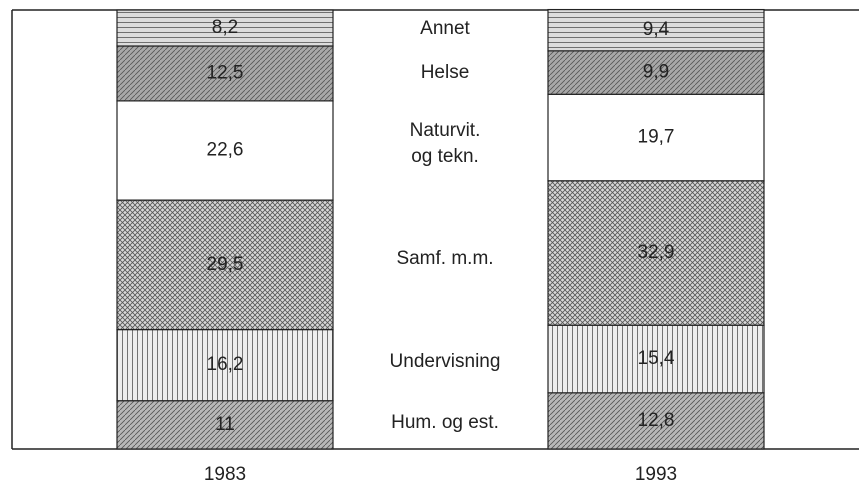  I want to click on value-label: 29,5, so click(225, 264).